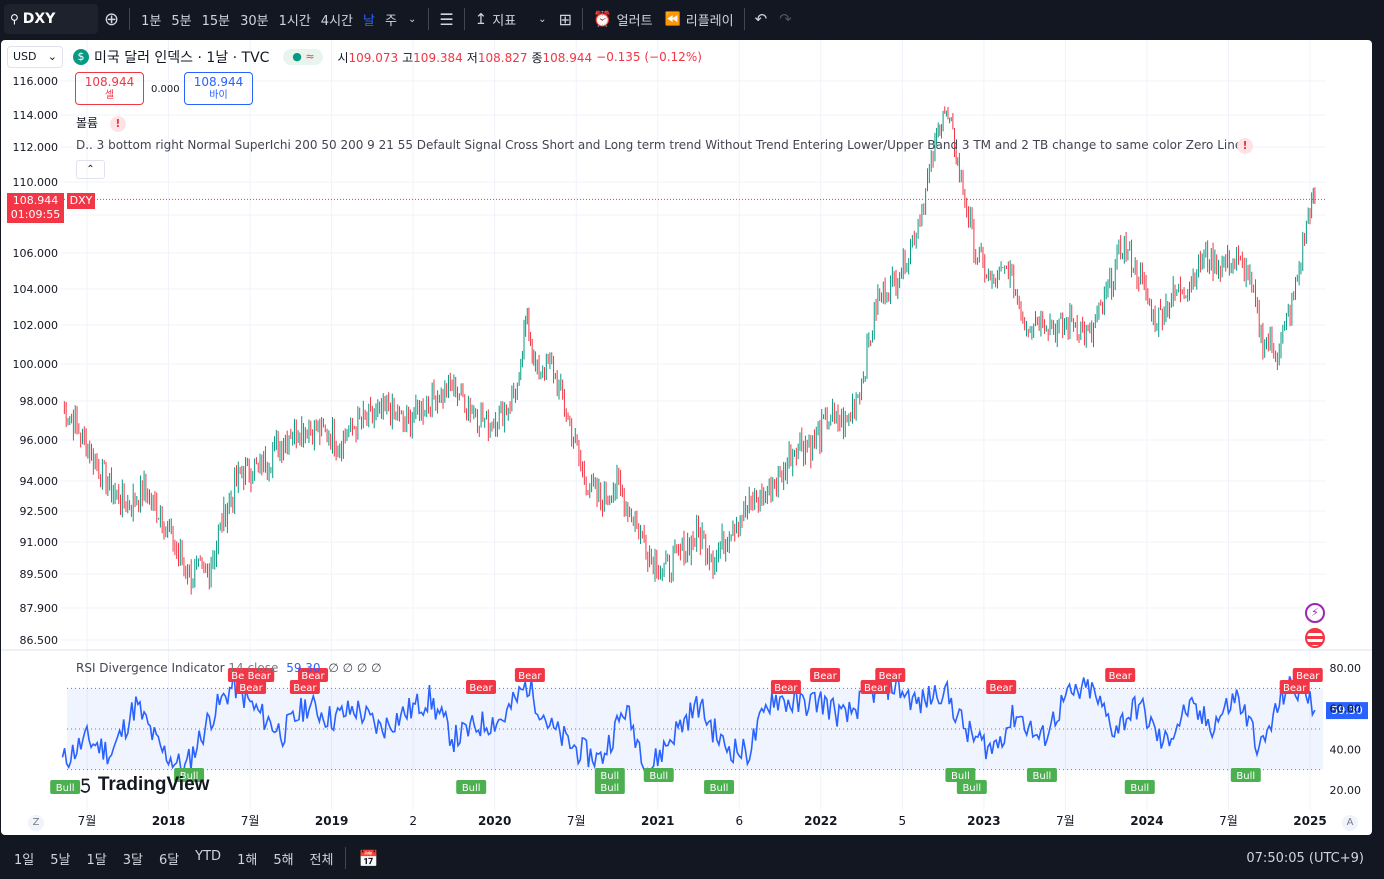  What do you see at coordinates (216, 21) in the screenshot?
I see `interval-15m: 15분` at bounding box center [216, 21].